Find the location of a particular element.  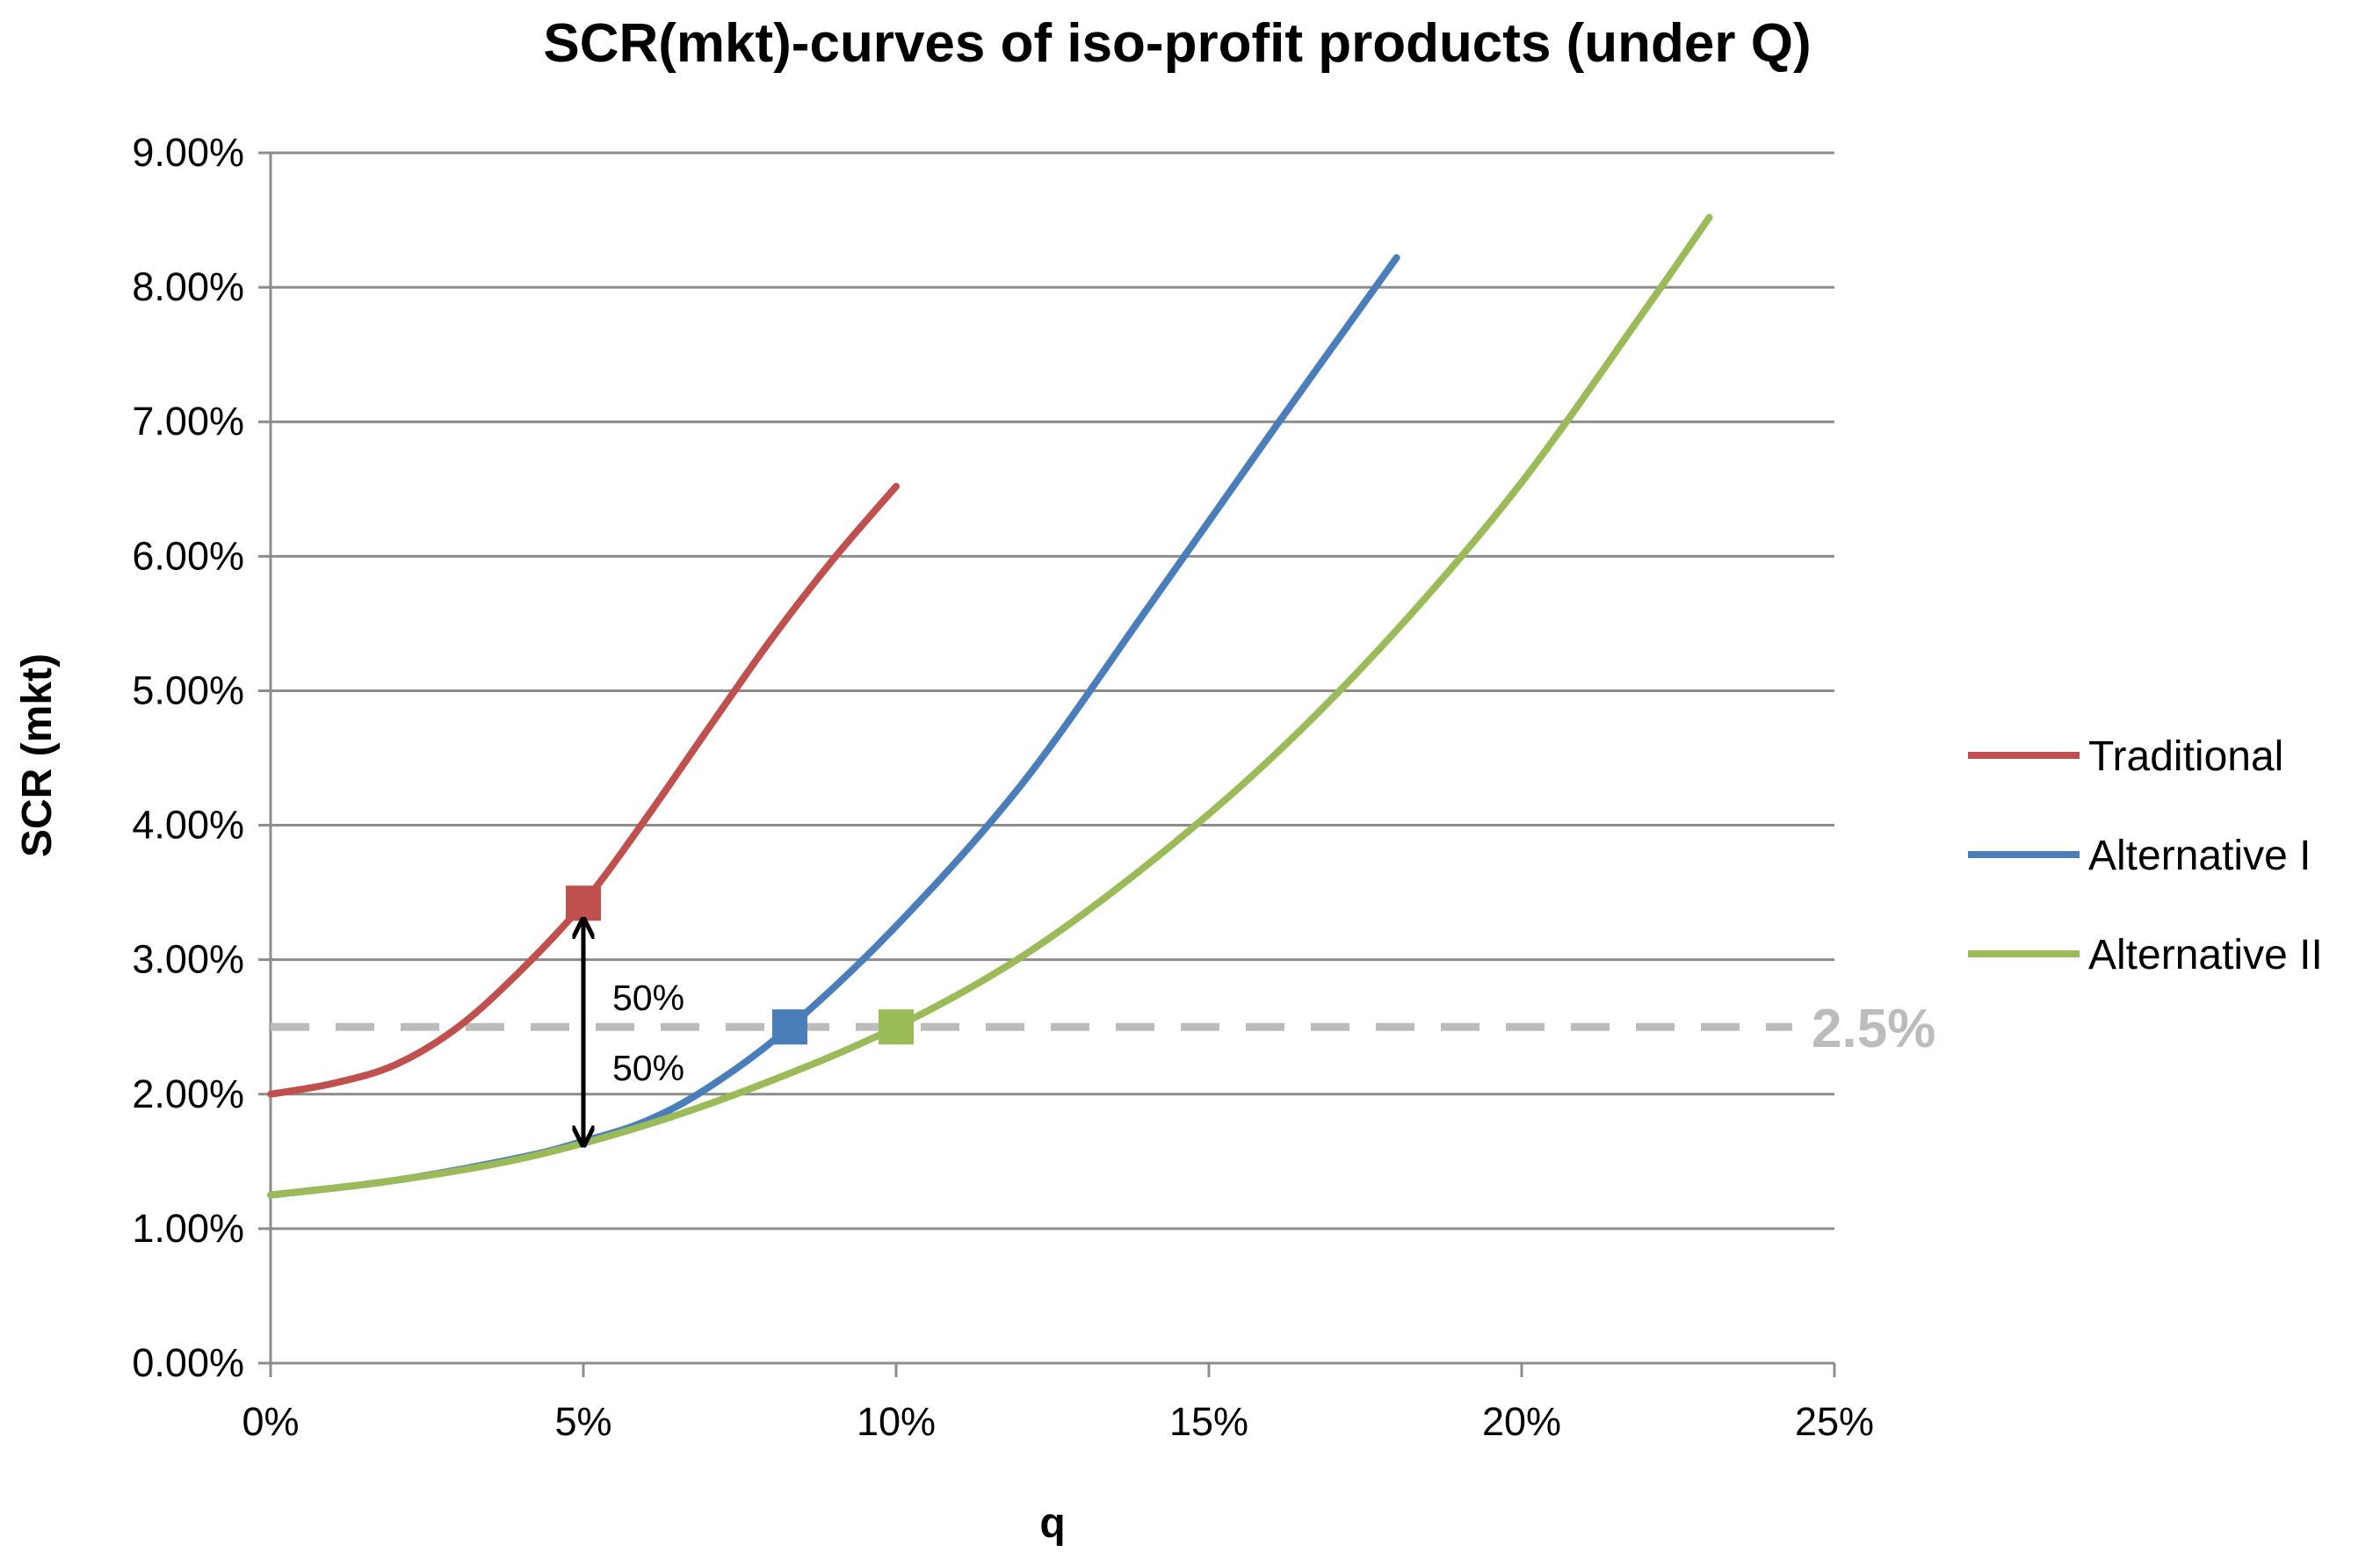

reference-line-group: 2.5% is located at coordinates (1103, 1029).